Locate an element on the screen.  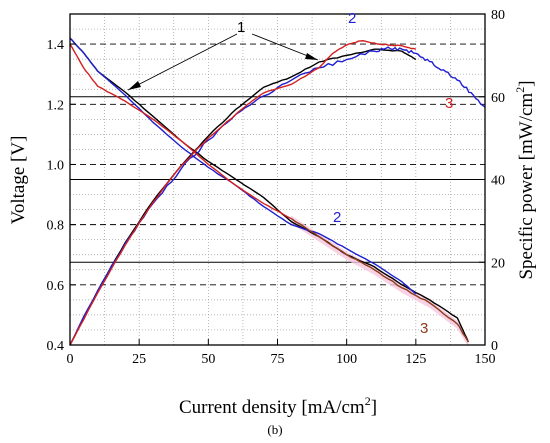
label-1: 1 is located at coordinates (241, 27).